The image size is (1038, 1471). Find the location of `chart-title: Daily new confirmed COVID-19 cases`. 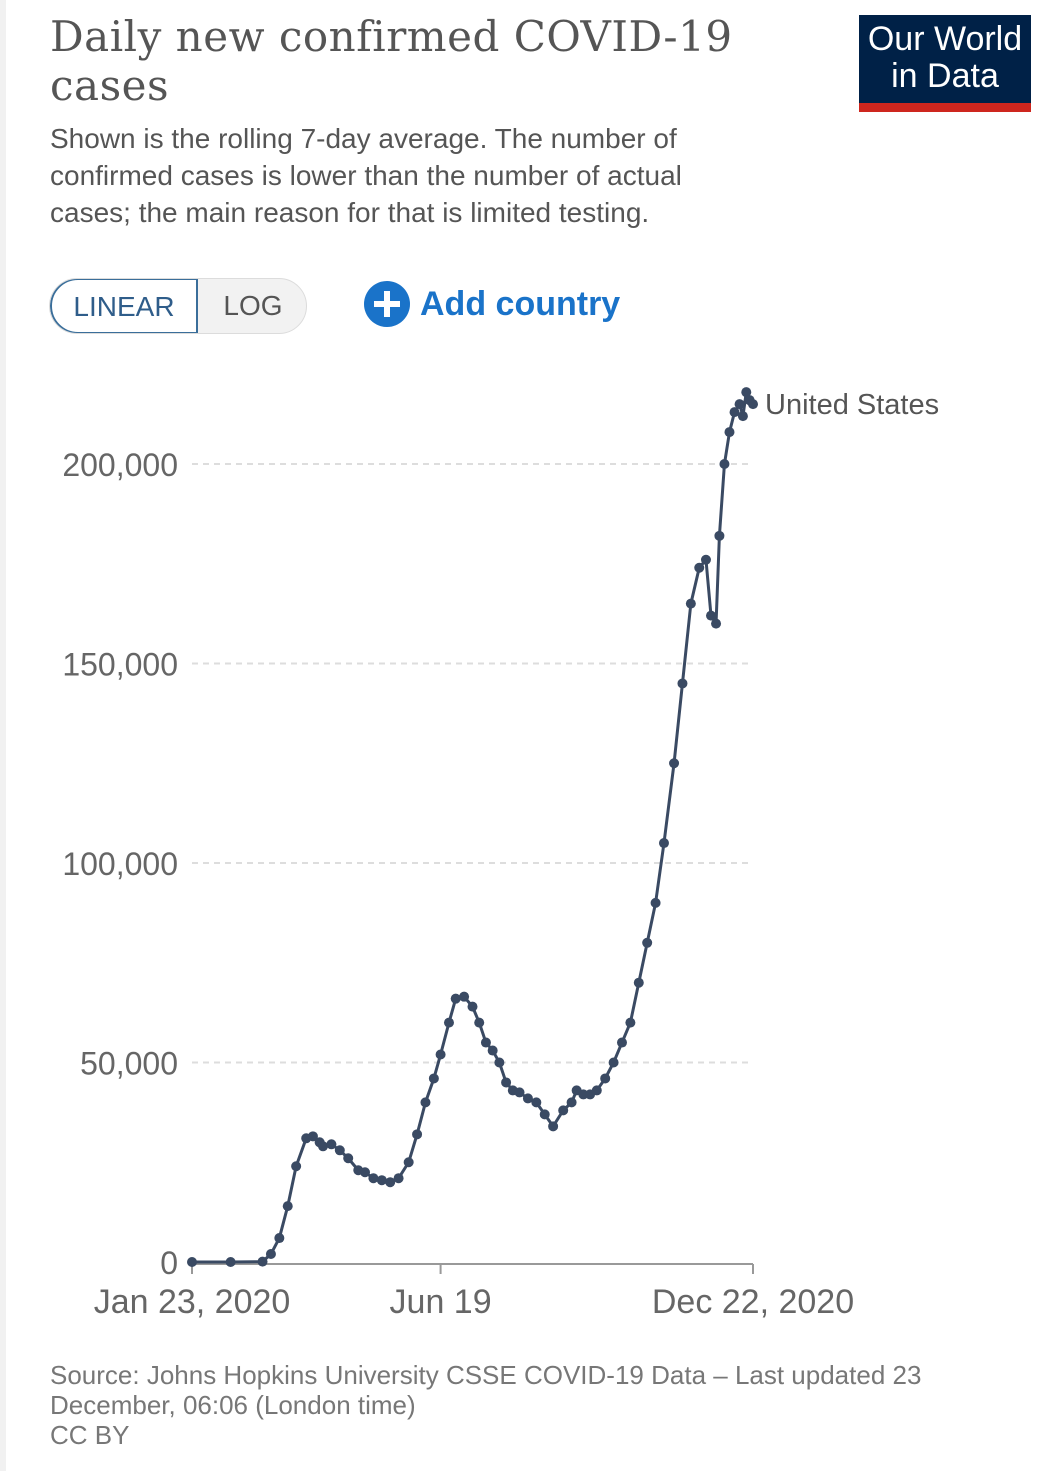

chart-title: Daily new confirmed COVID-19 cases is located at coordinates (391, 61).